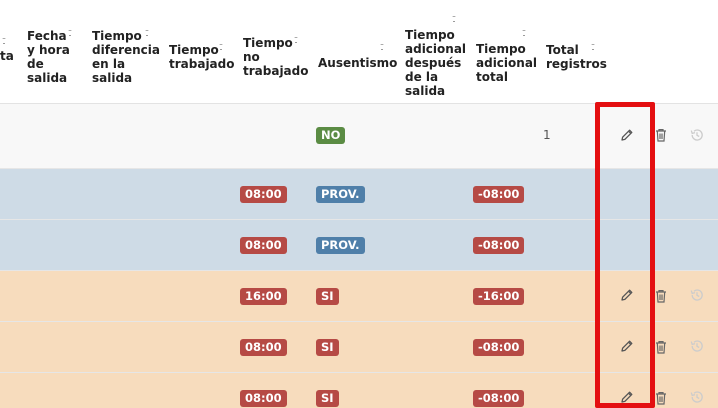 This screenshot has height=408, width=718. I want to click on column-header-tiempo-adicional-total: Tiempo adicional total, so click(507, 63).